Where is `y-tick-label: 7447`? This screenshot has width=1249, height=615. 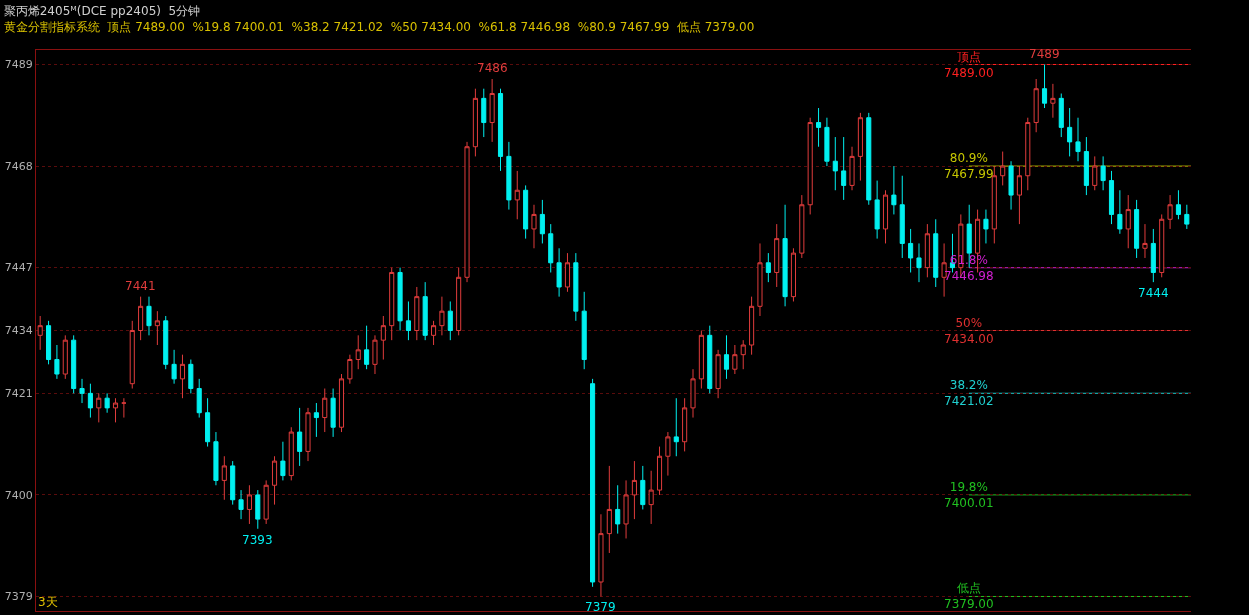 y-tick-label: 7447 is located at coordinates (18, 268).